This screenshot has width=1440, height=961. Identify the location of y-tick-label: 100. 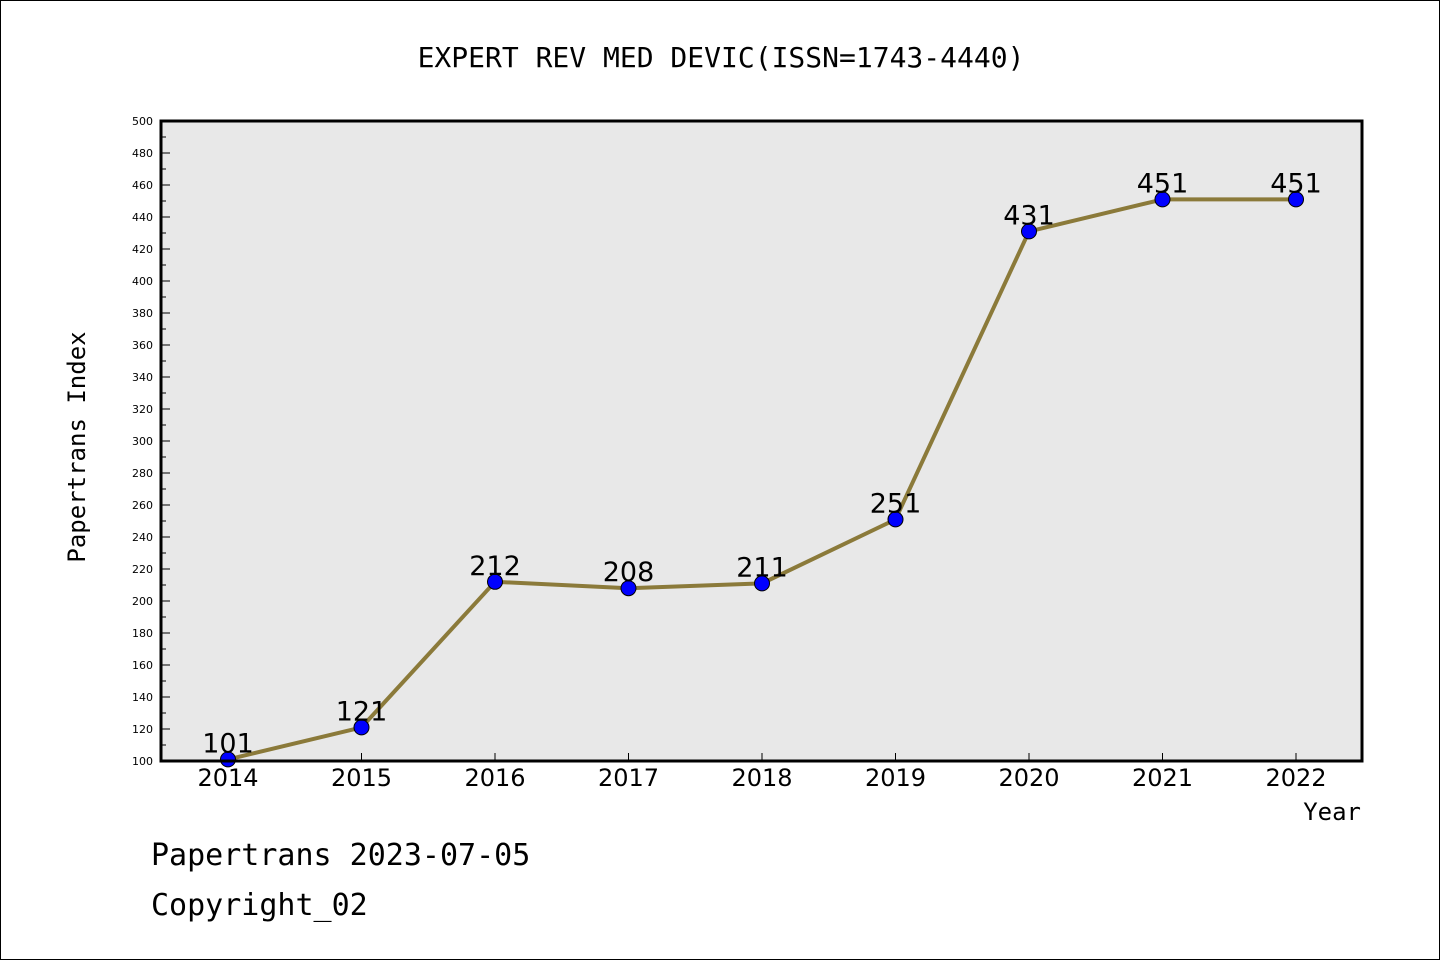
(142, 761).